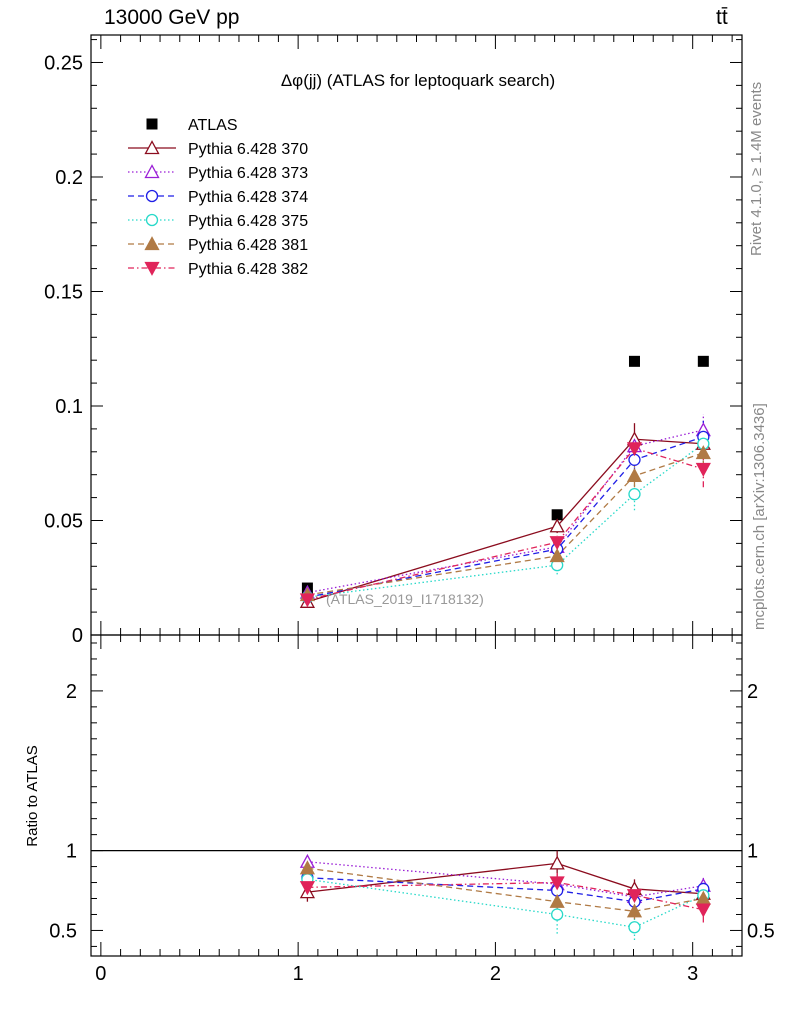  I want to click on legend-label-ATLAS: ATLAS, so click(213, 125).